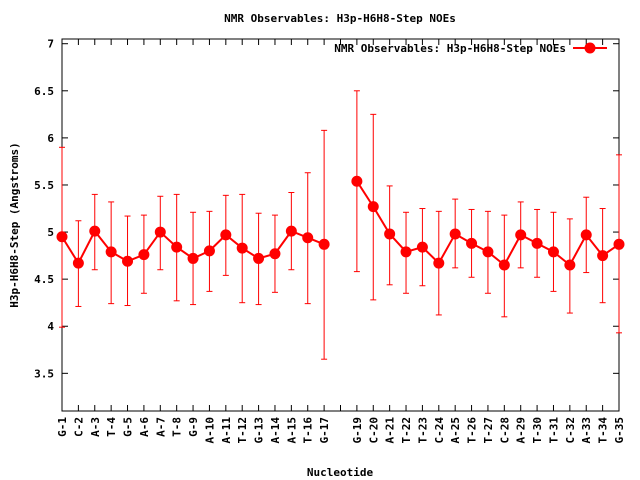  Describe the element at coordinates (570, 430) in the screenshot. I see `x-tick-label: C-32` at that location.